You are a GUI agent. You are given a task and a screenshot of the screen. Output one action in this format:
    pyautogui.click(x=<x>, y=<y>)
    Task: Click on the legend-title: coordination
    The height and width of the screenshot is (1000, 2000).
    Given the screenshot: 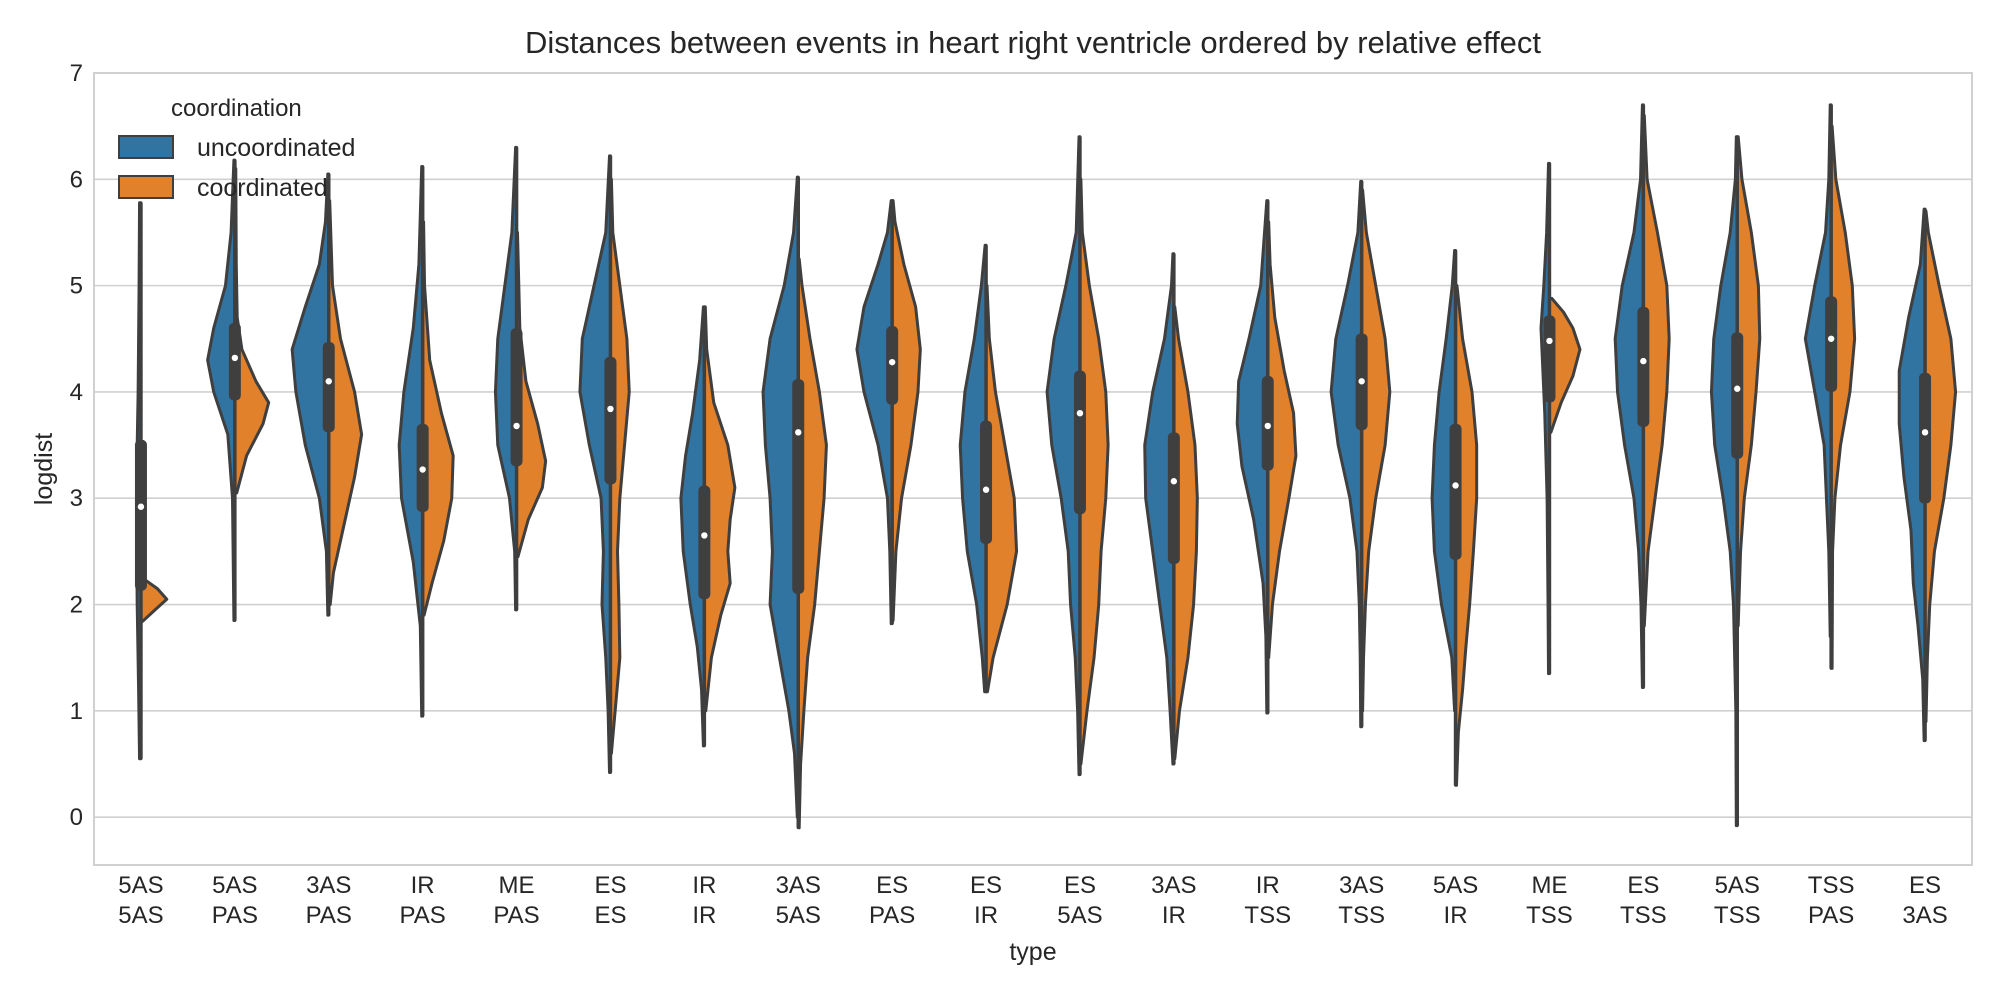 What is the action you would take?
    pyautogui.click(x=236, y=108)
    